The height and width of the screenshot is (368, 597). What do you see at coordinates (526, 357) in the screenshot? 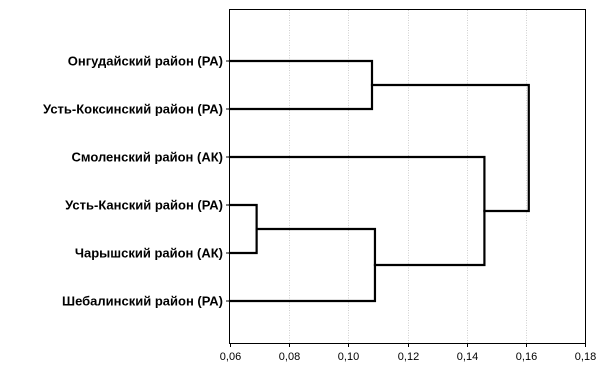
I see `x-tick-label: 0,16` at bounding box center [526, 357].